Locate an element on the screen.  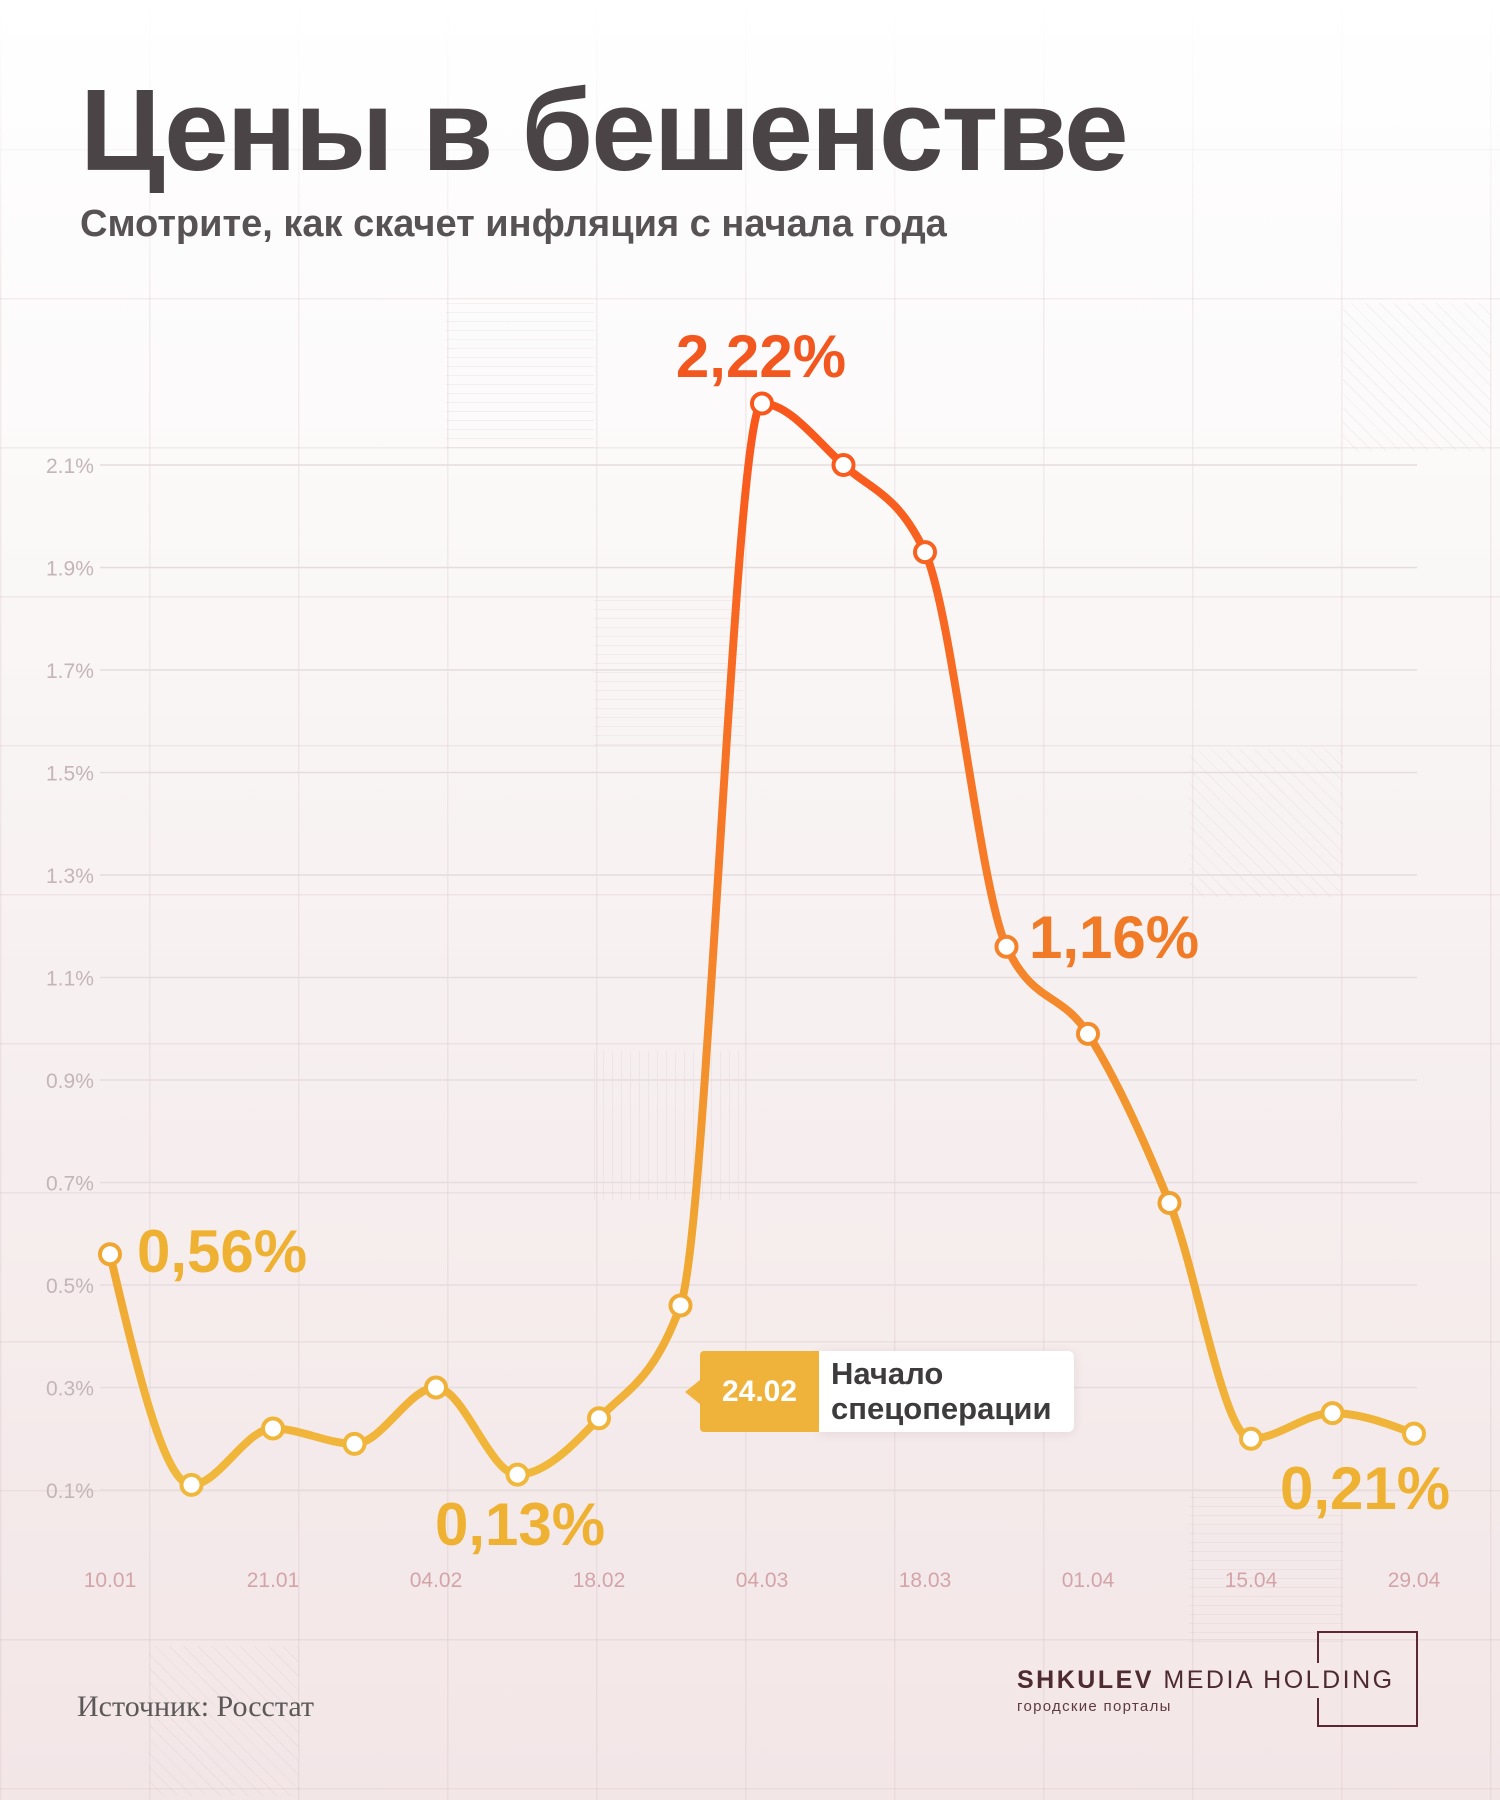
event-callout: 24.02 Начало спецоперации is located at coordinates (887, 1391).